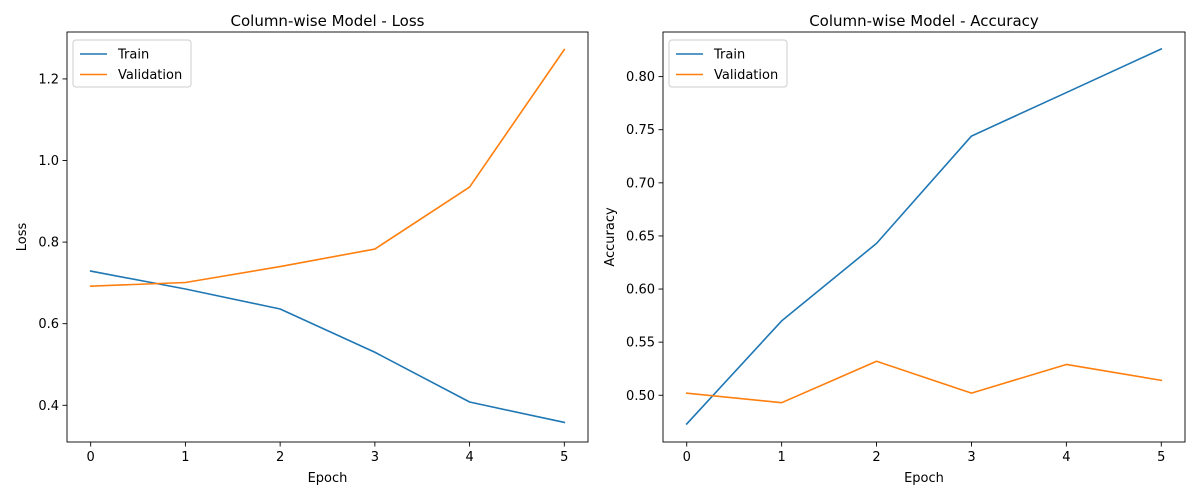  Describe the element at coordinates (48, 243) in the screenshot. I see `y-tick-label: 0.8` at that location.